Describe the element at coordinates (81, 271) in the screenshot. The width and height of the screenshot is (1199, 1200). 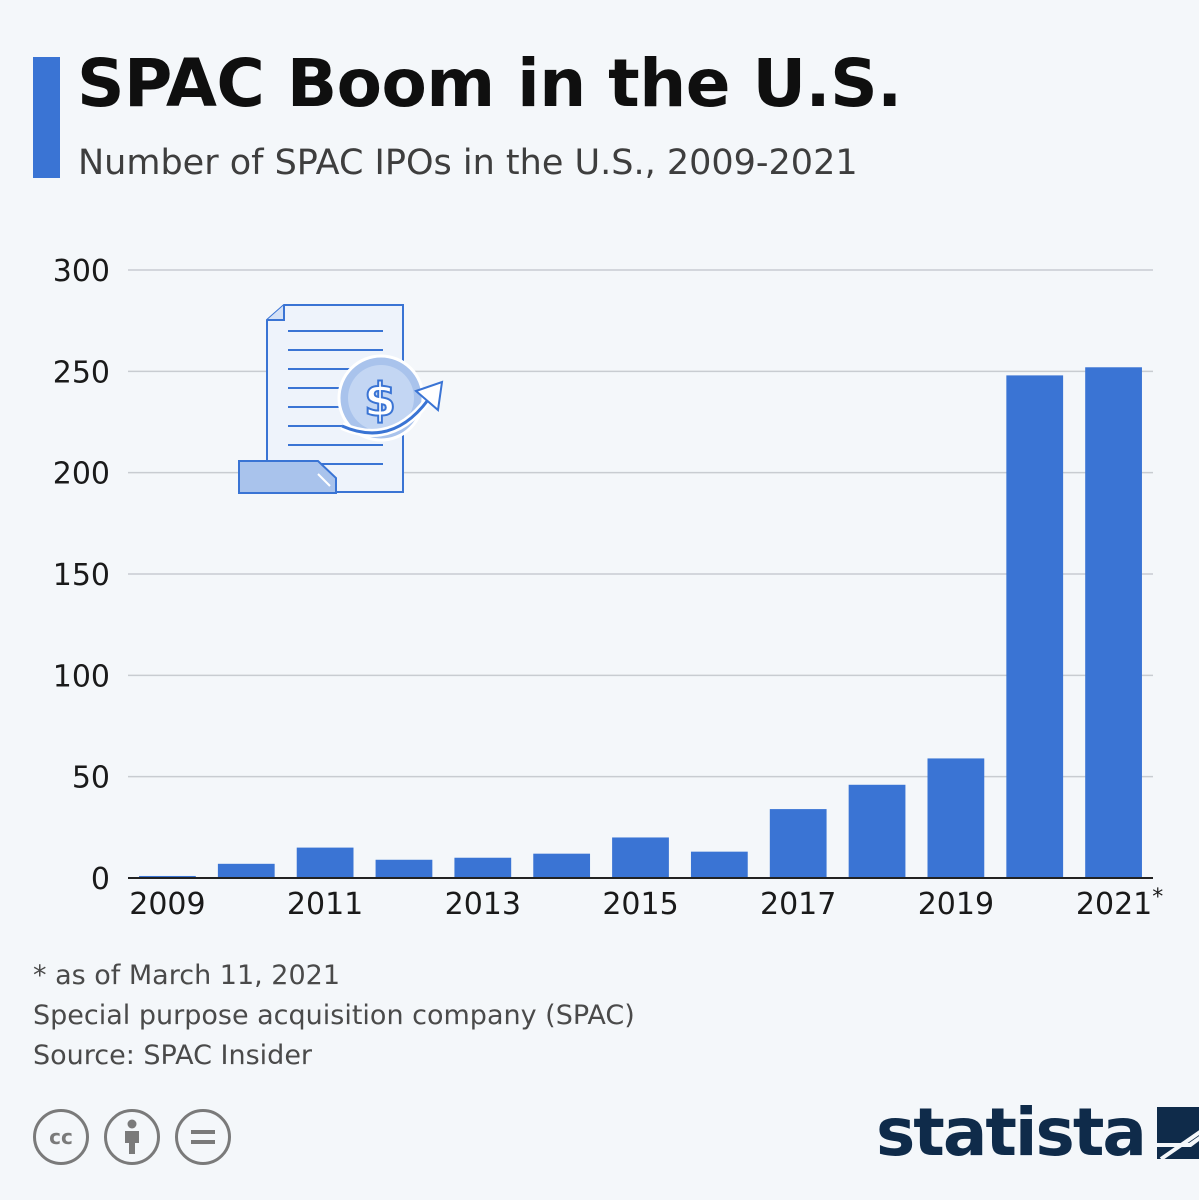
I see `y-tick-label: 300` at that location.